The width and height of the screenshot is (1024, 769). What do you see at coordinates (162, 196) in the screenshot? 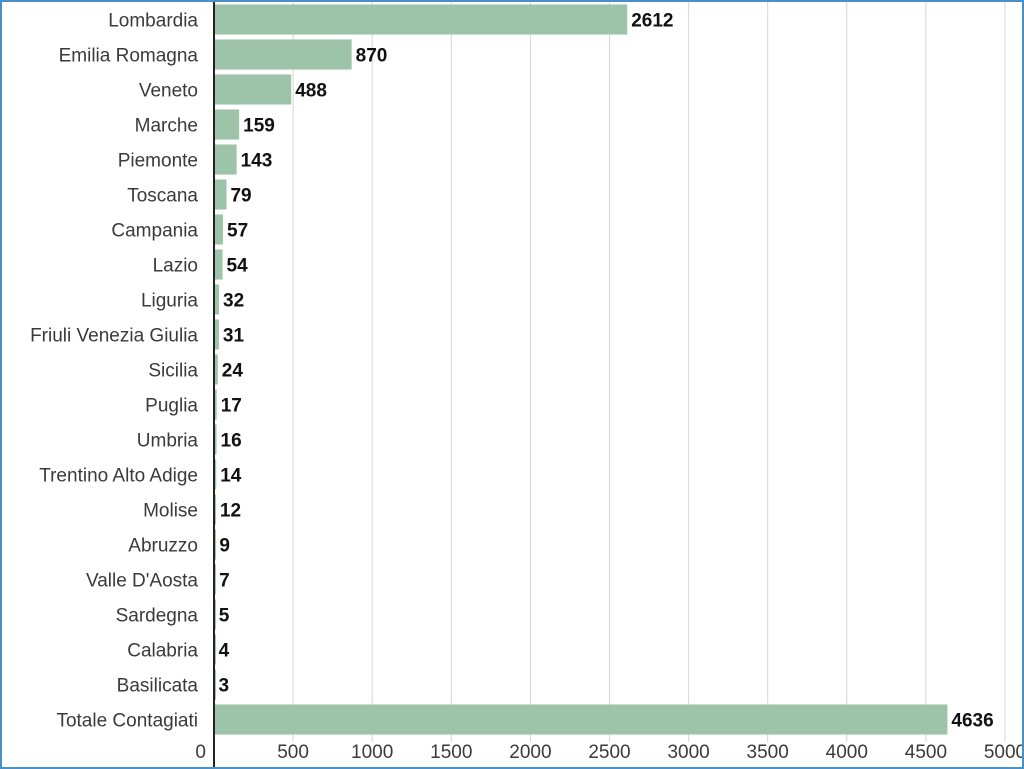
I see `category-label: Toscana` at bounding box center [162, 196].